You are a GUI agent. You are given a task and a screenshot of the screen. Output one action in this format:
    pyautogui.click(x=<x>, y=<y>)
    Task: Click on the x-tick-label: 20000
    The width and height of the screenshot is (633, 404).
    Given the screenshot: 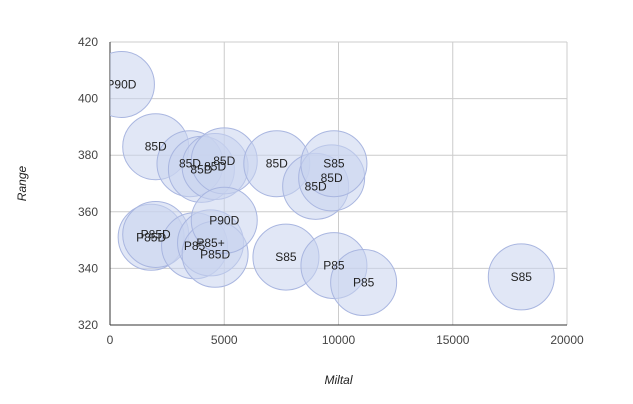 What is the action you would take?
    pyautogui.click(x=567, y=340)
    